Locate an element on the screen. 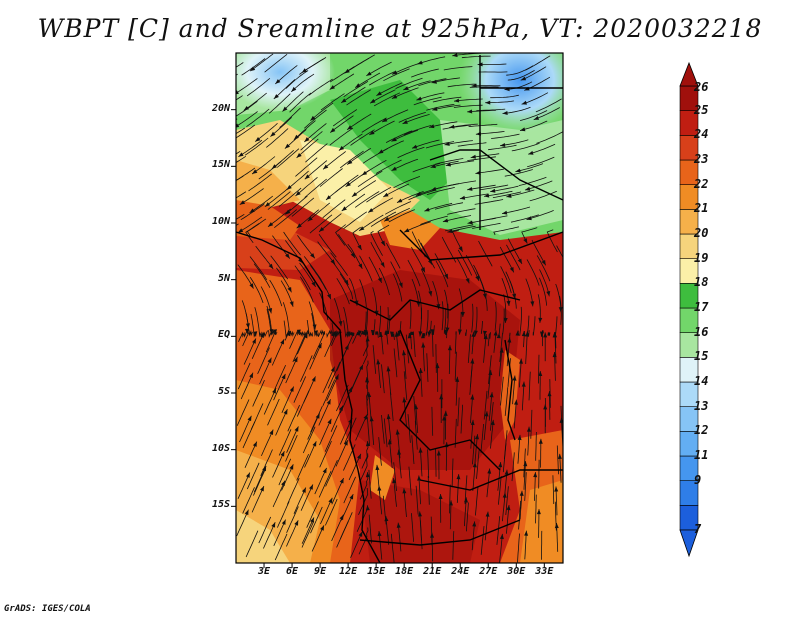 The width and height of the screenshot is (800, 618). longitude-label: 12E is located at coordinates (348, 571).